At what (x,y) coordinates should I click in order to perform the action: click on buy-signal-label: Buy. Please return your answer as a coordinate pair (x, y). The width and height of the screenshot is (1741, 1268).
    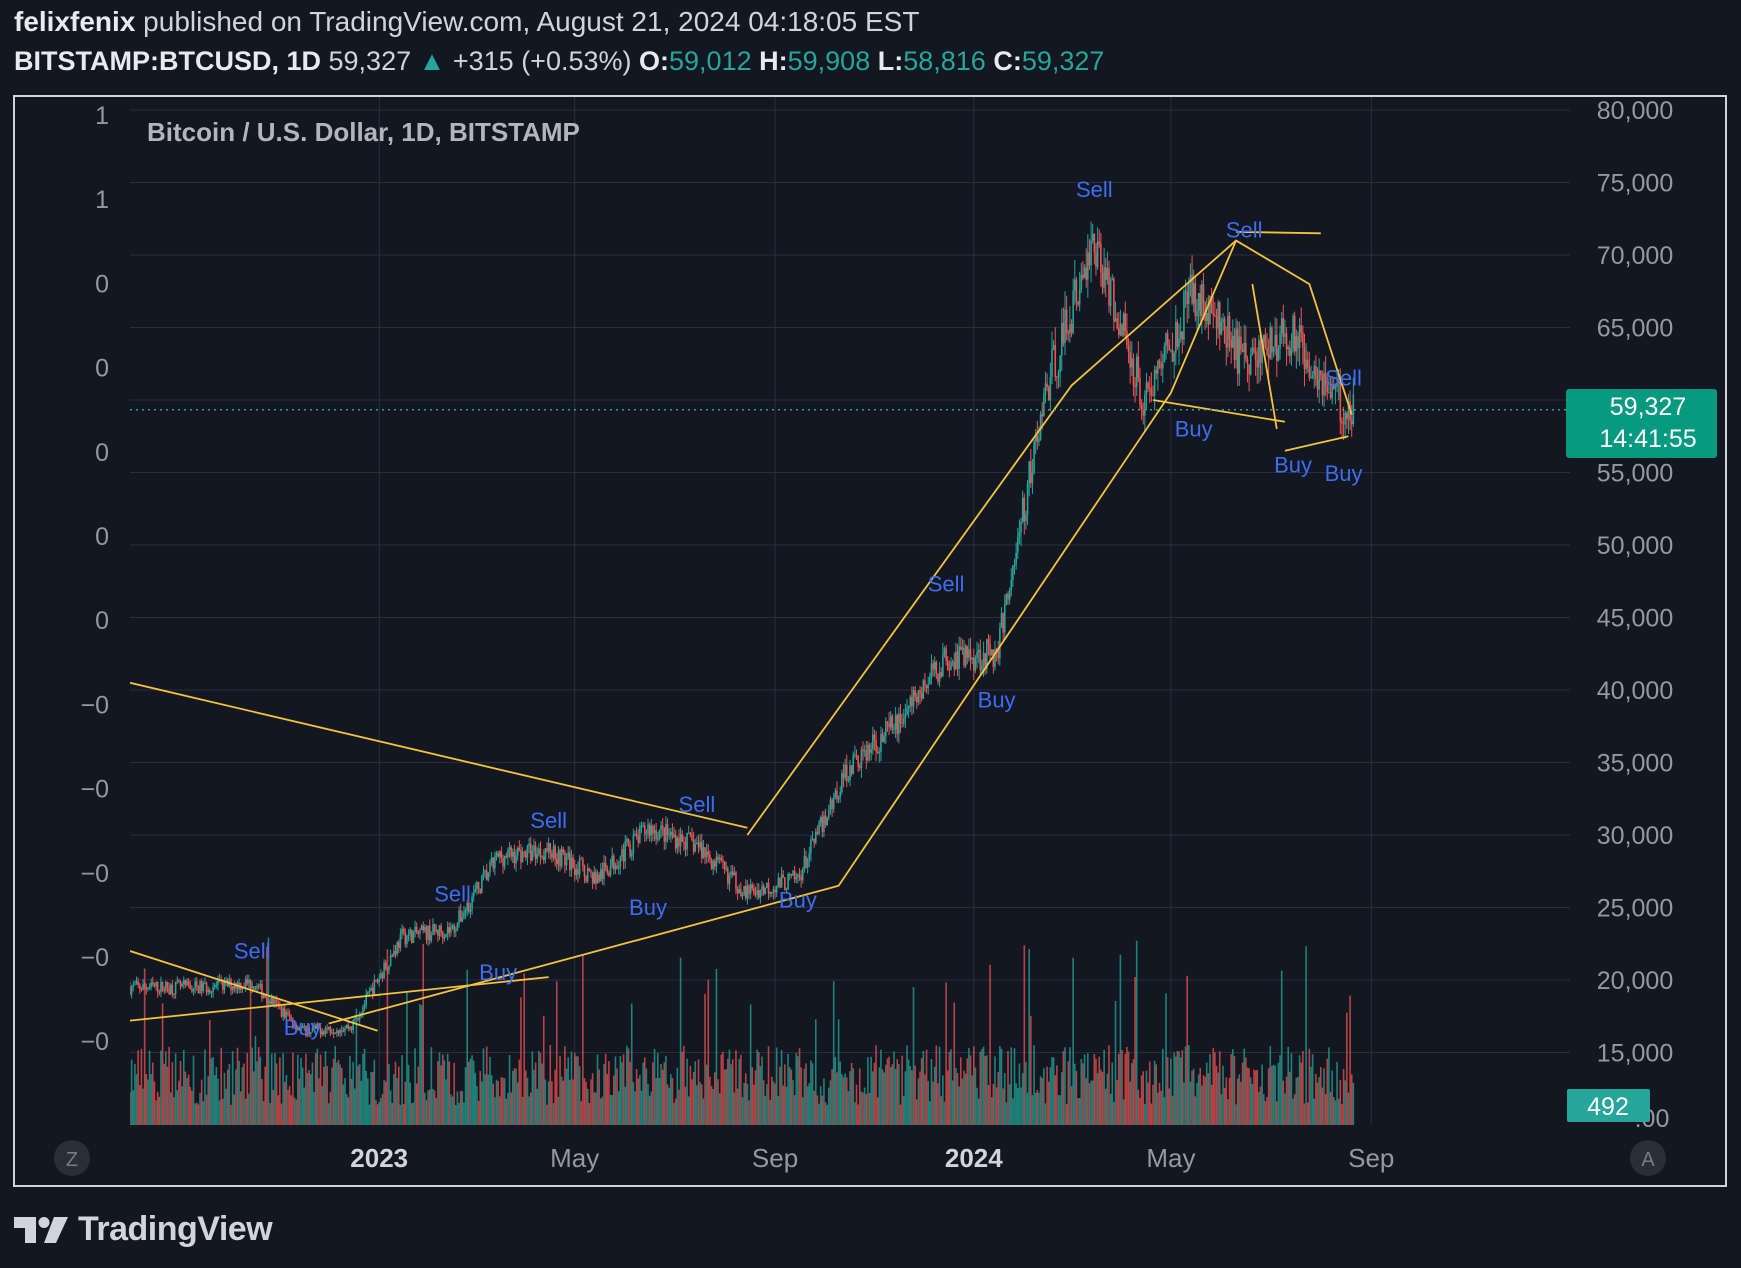
    Looking at the image, I should click on (303, 1027).